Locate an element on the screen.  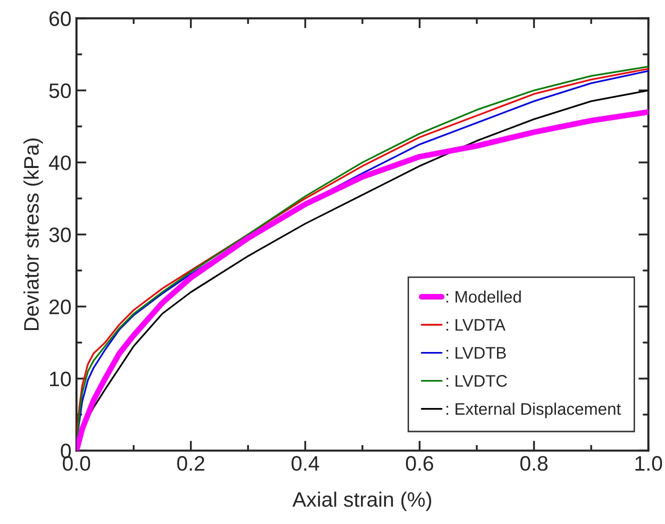
legend-label: : LVDTA is located at coordinates (476, 325).